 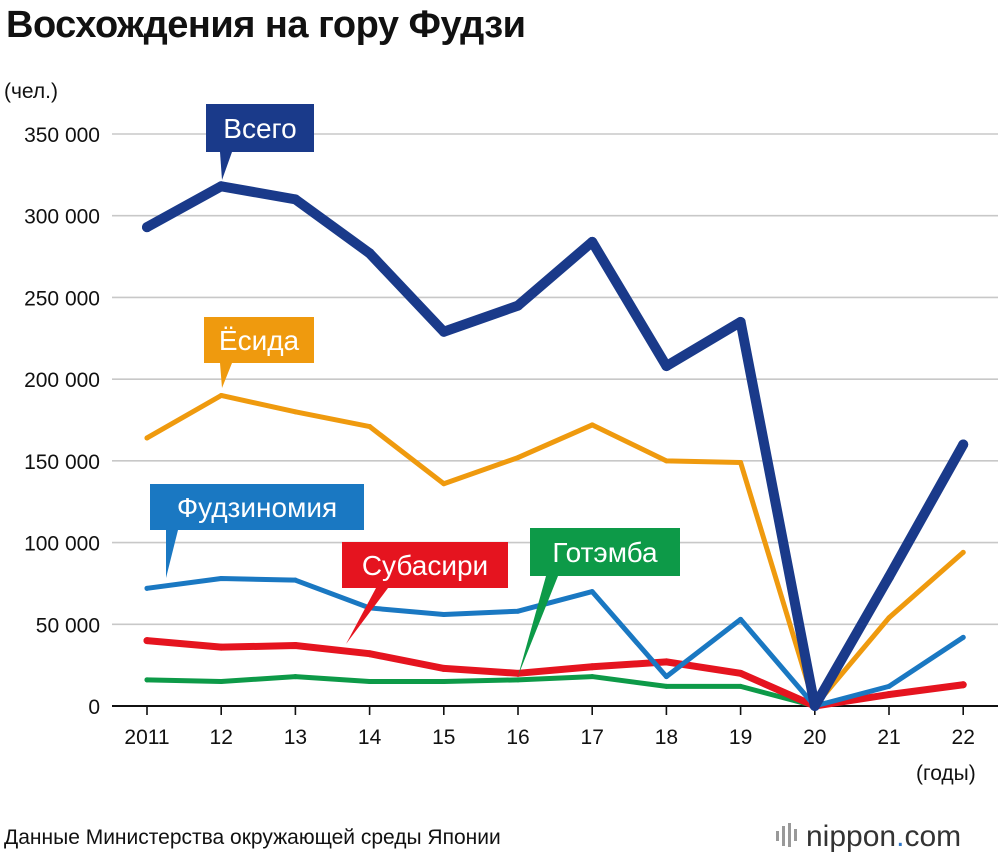 I want to click on y-tick-label: 350 000, so click(x=62, y=135).